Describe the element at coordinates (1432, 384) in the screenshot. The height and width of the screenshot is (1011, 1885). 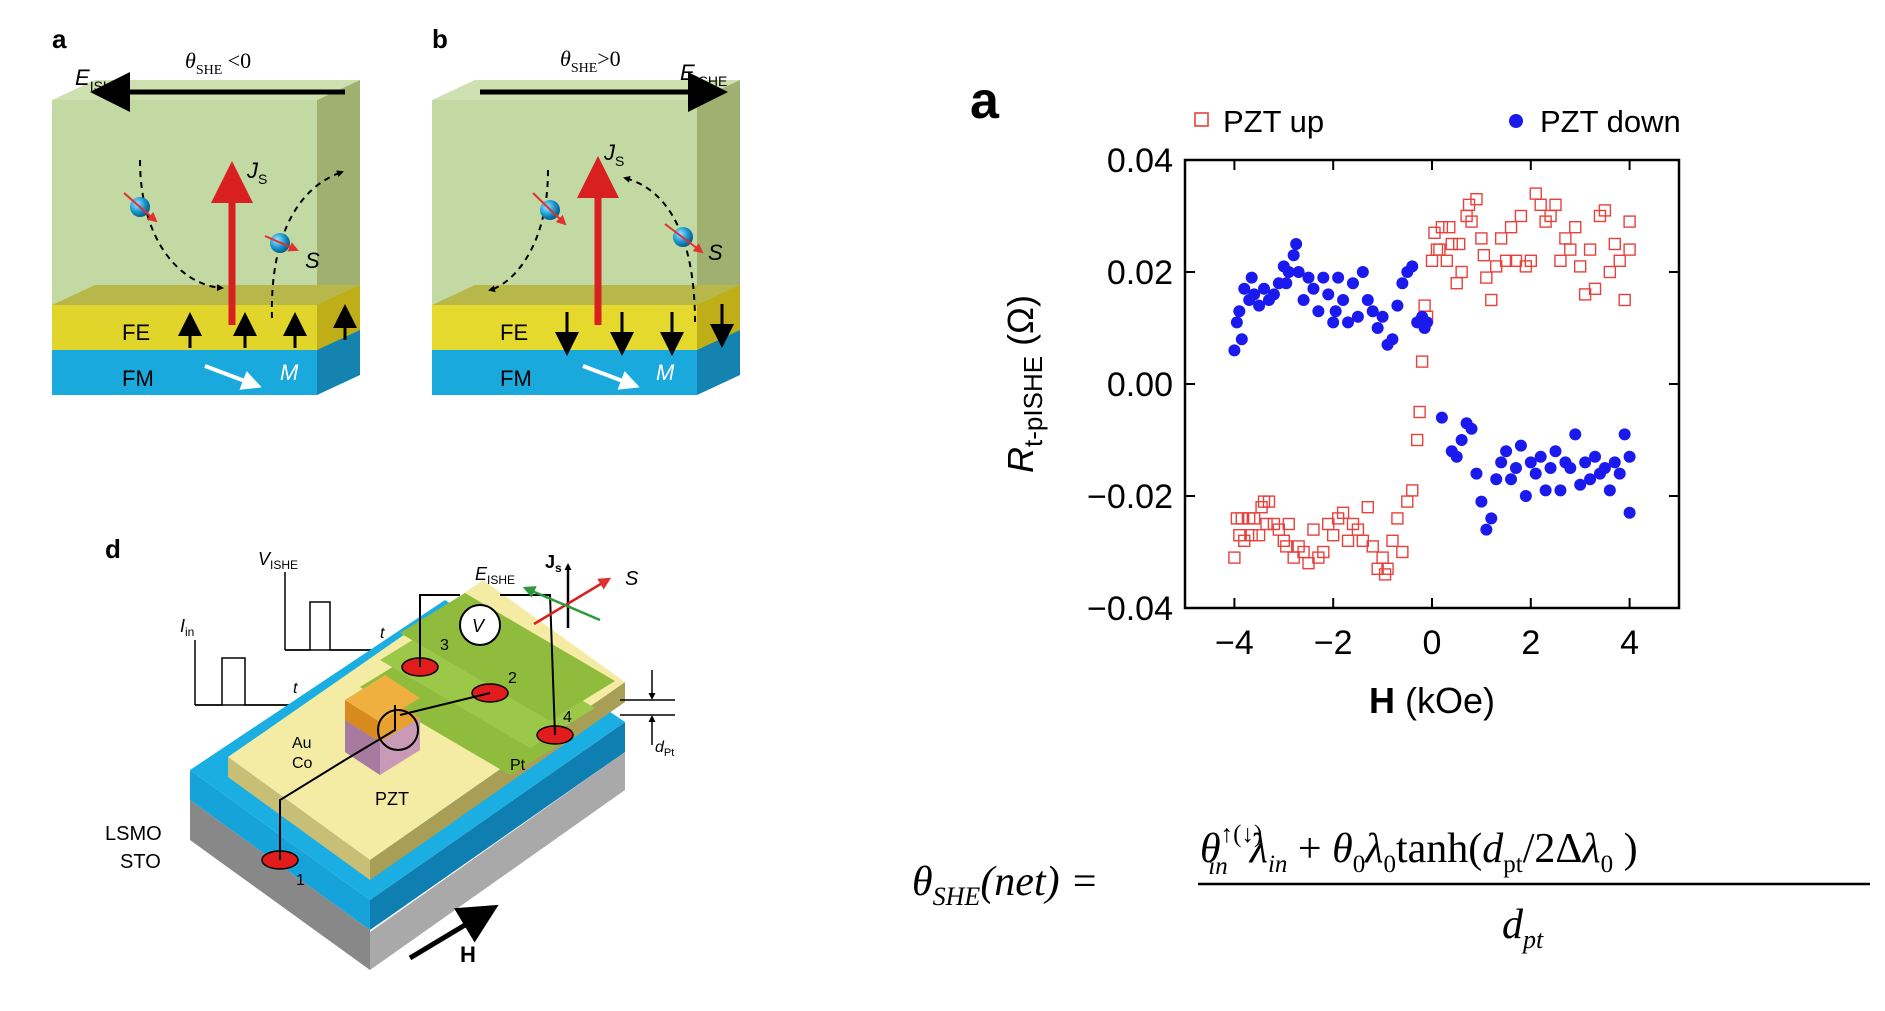
I see `data-points` at that location.